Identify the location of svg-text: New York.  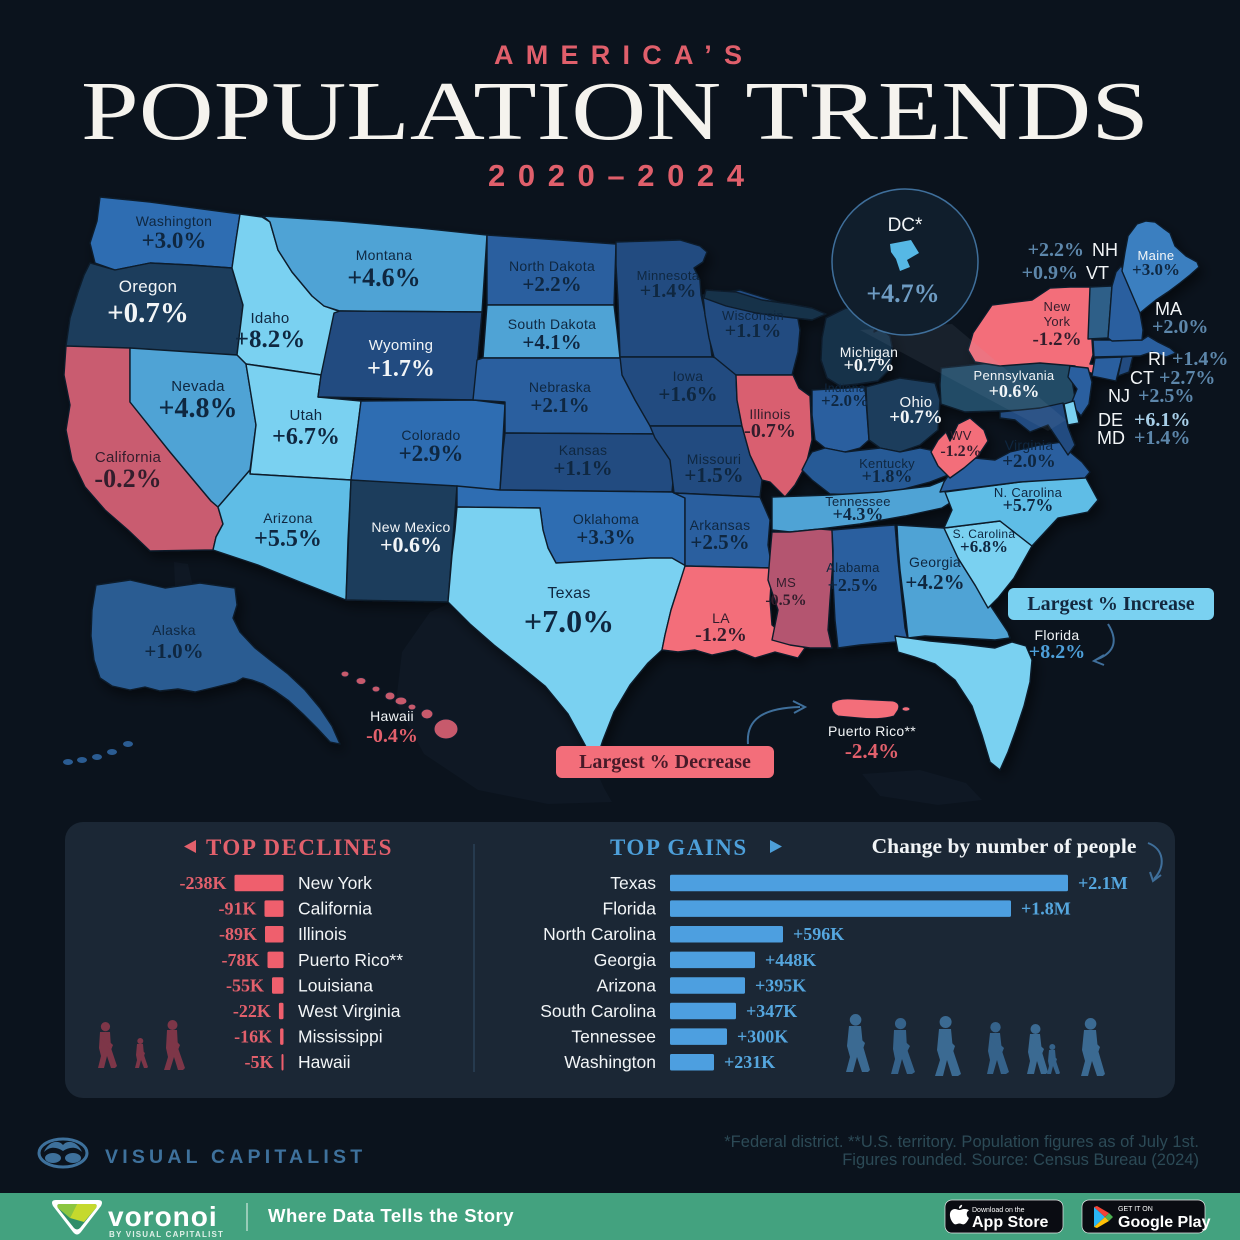
(335, 883).